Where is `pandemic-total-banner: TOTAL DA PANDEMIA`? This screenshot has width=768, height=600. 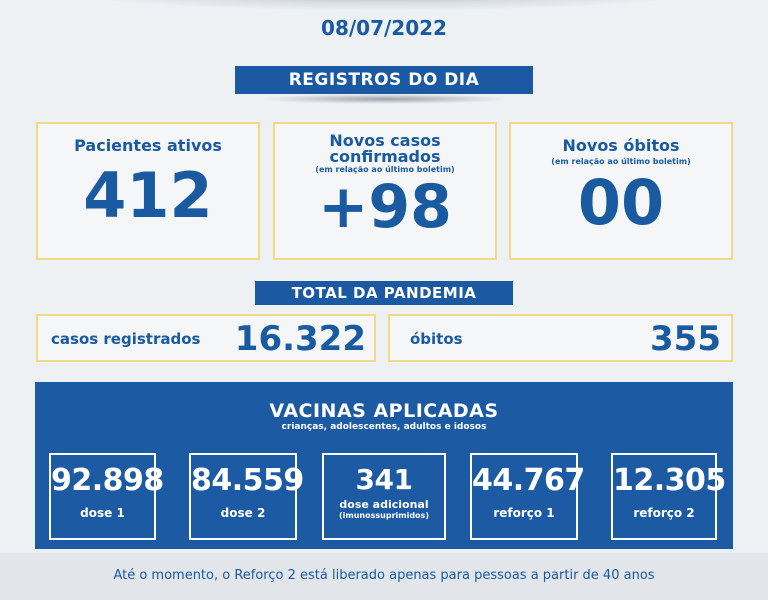 pandemic-total-banner: TOTAL DA PANDEMIA is located at coordinates (384, 293).